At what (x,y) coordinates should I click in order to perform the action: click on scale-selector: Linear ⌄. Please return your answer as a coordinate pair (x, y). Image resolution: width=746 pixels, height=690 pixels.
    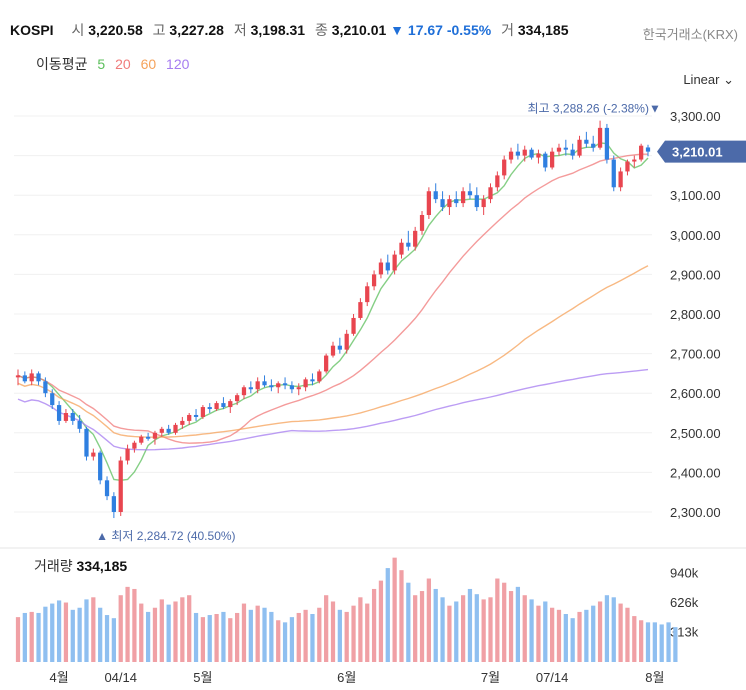
    Looking at the image, I should click on (708, 80).